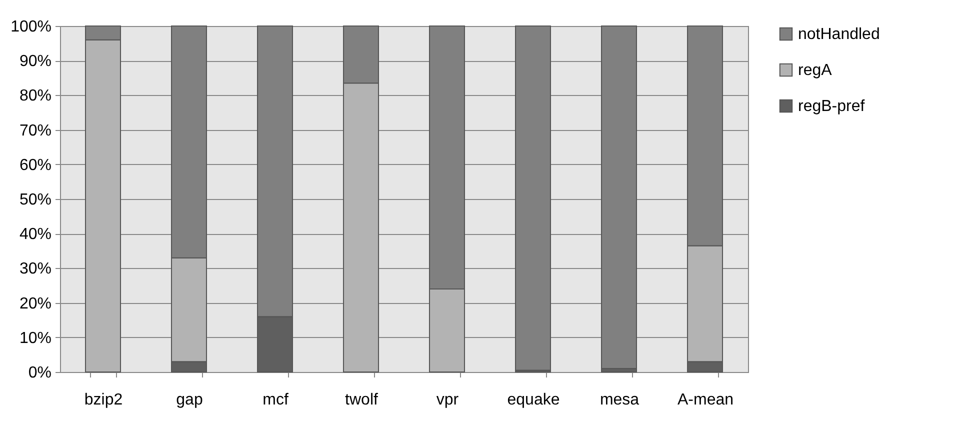 The image size is (973, 424). Describe the element at coordinates (705, 400) in the screenshot. I see `x-tick-label: A-mean` at that location.